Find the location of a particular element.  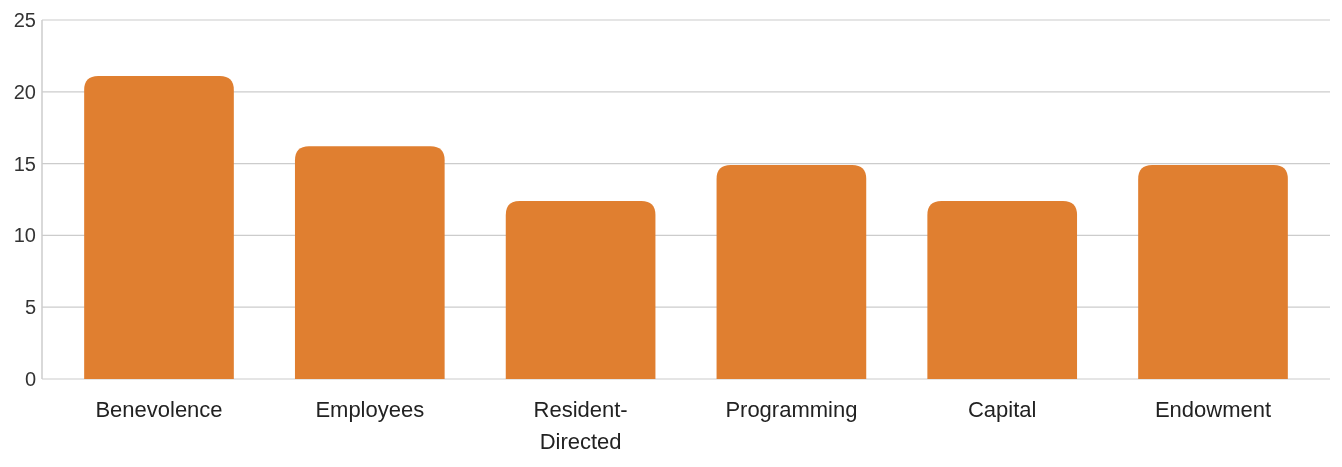

x-tick-label: Capital is located at coordinates (1002, 409).